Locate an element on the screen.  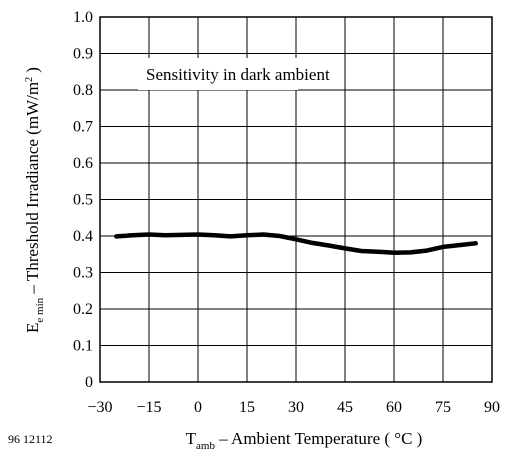
x-tick-label-4: 30 is located at coordinates (296, 407).